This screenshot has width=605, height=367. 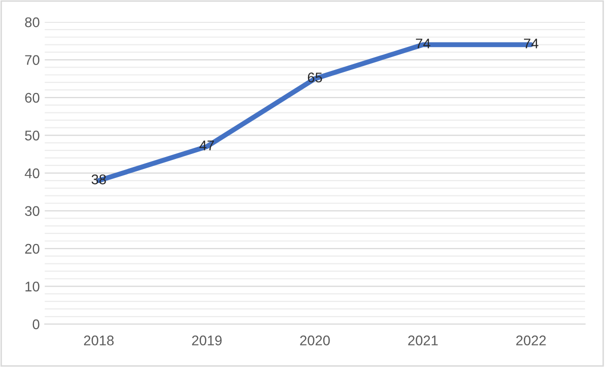 What do you see at coordinates (32, 60) in the screenshot?
I see `y-tick-label: 70` at bounding box center [32, 60].